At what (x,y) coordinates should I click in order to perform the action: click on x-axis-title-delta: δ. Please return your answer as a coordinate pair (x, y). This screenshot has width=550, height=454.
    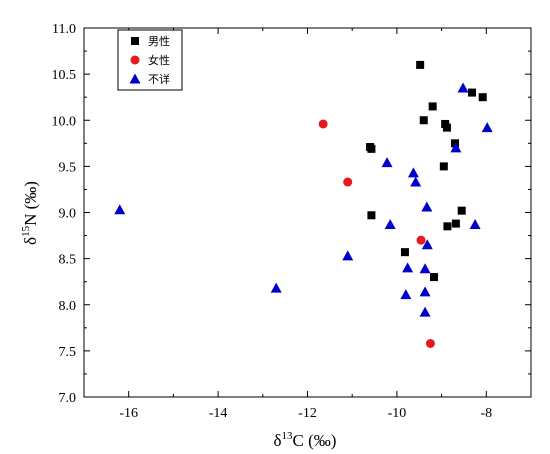
    Looking at the image, I should click on (278, 440).